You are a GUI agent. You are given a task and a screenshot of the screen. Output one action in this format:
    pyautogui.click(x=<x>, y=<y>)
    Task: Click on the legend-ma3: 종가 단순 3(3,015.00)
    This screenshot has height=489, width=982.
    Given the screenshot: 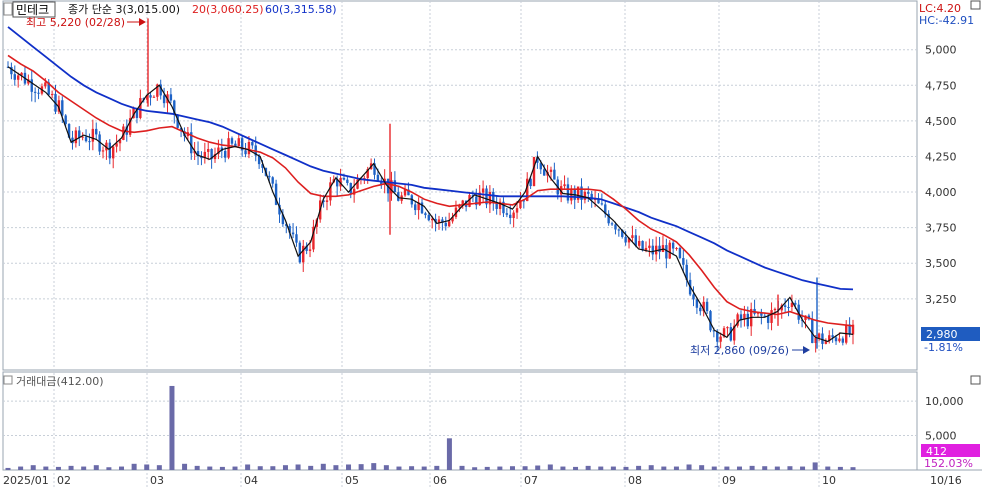 What is the action you would take?
    pyautogui.click(x=124, y=9)
    